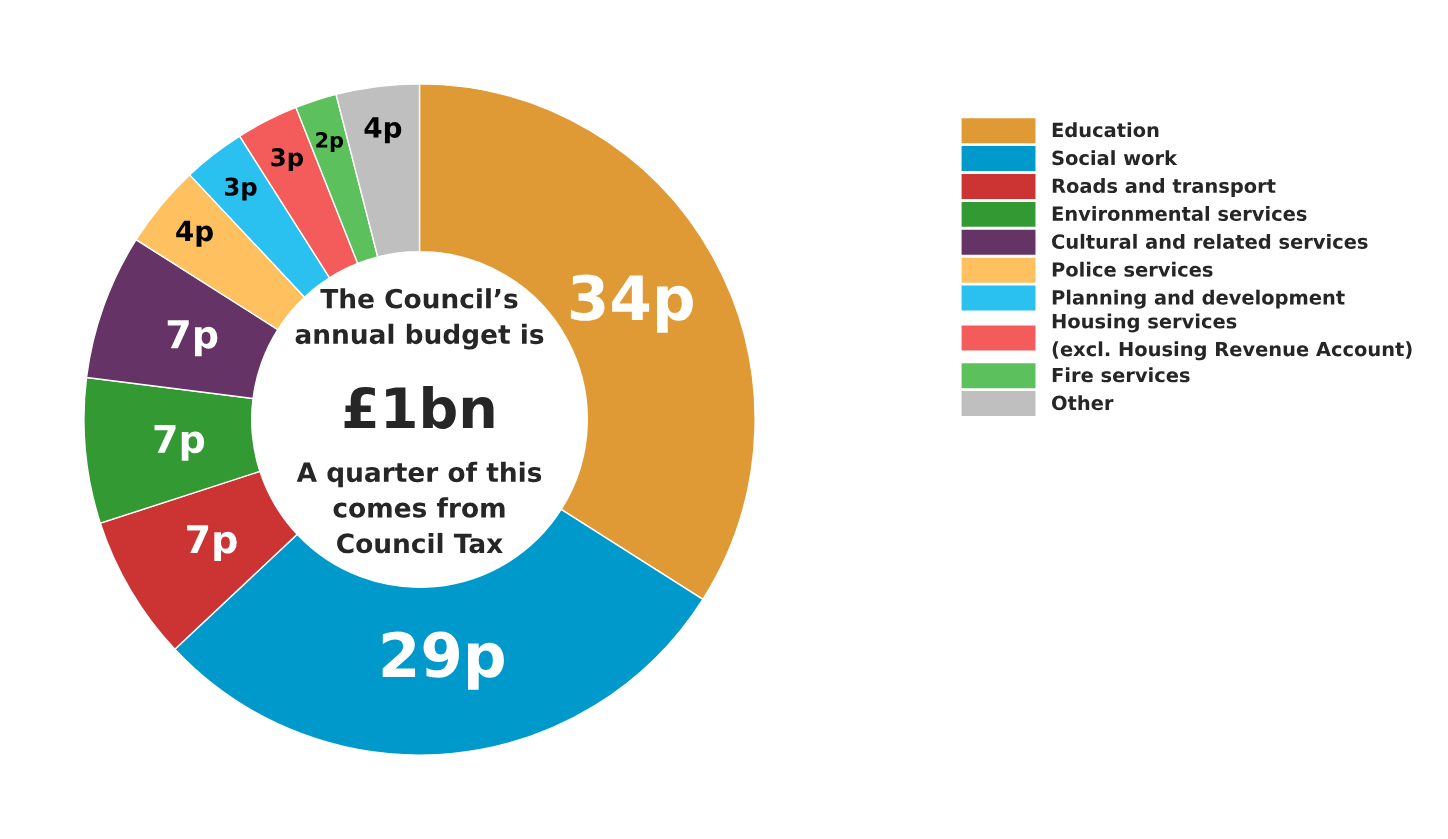 Image resolution: width=1448 pixels, height=839 pixels. What do you see at coordinates (1083, 403) in the screenshot?
I see `legend-label: Other` at bounding box center [1083, 403].